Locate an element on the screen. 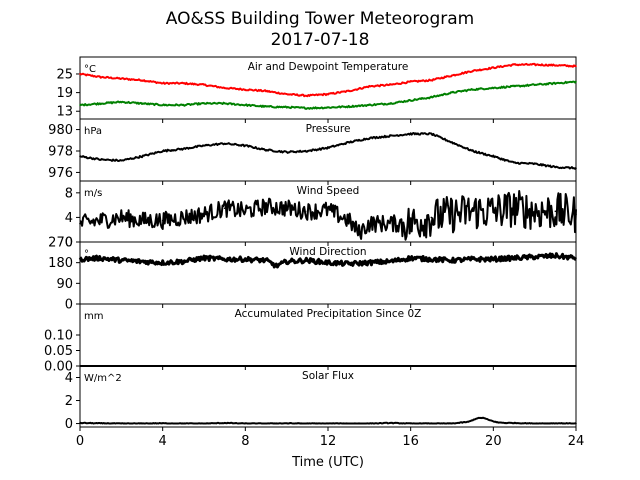  figure-title: AO&SS Building Tower Meteorogram is located at coordinates (320, 19).